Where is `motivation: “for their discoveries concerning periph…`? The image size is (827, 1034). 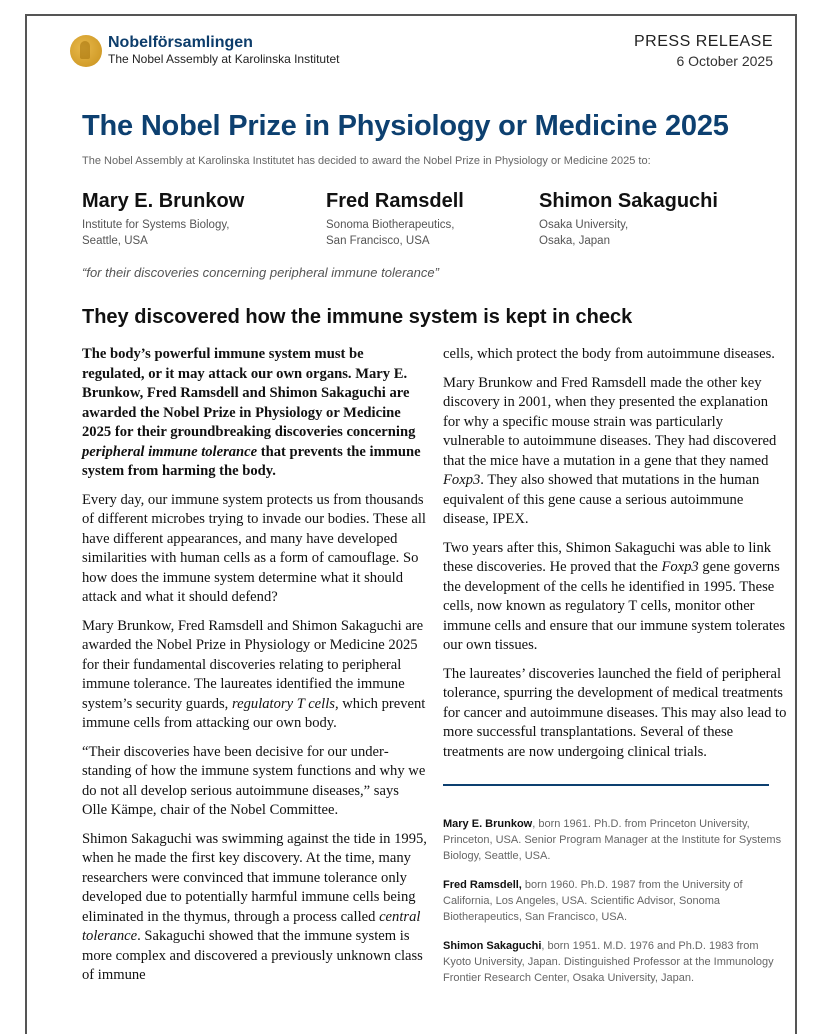
motivation: “for their discoveries concerning periph… is located at coordinates (260, 272).